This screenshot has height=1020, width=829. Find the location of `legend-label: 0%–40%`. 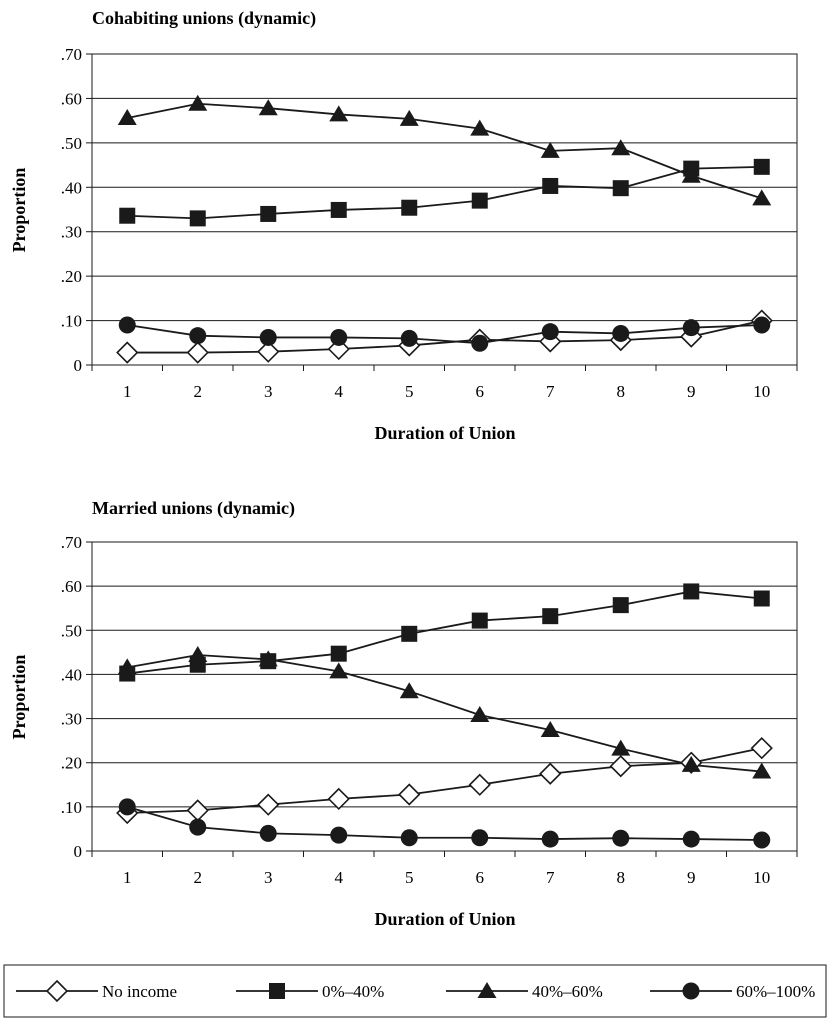

legend-label: 0%–40% is located at coordinates (353, 991).